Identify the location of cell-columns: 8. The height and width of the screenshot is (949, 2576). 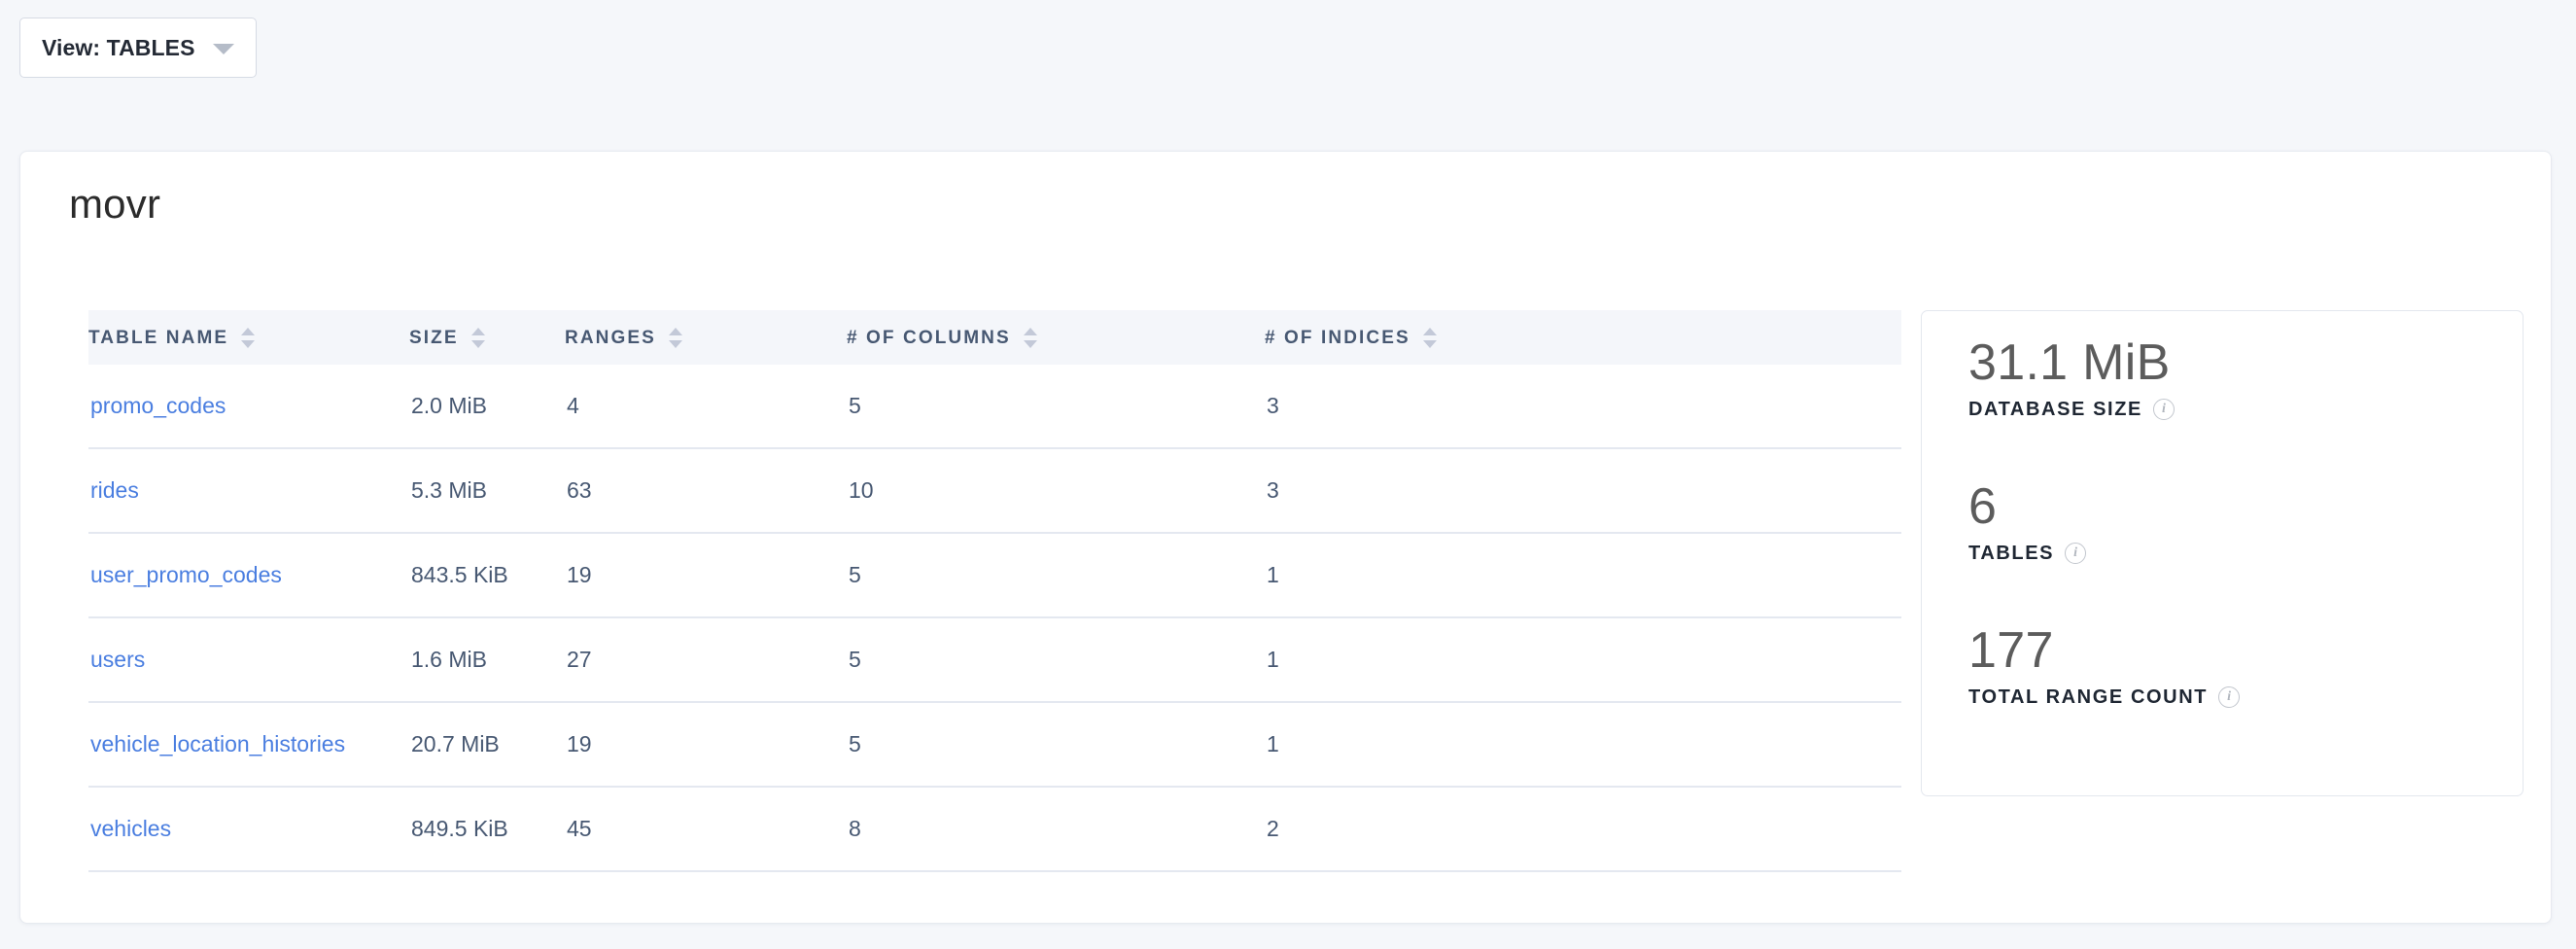
(1056, 830).